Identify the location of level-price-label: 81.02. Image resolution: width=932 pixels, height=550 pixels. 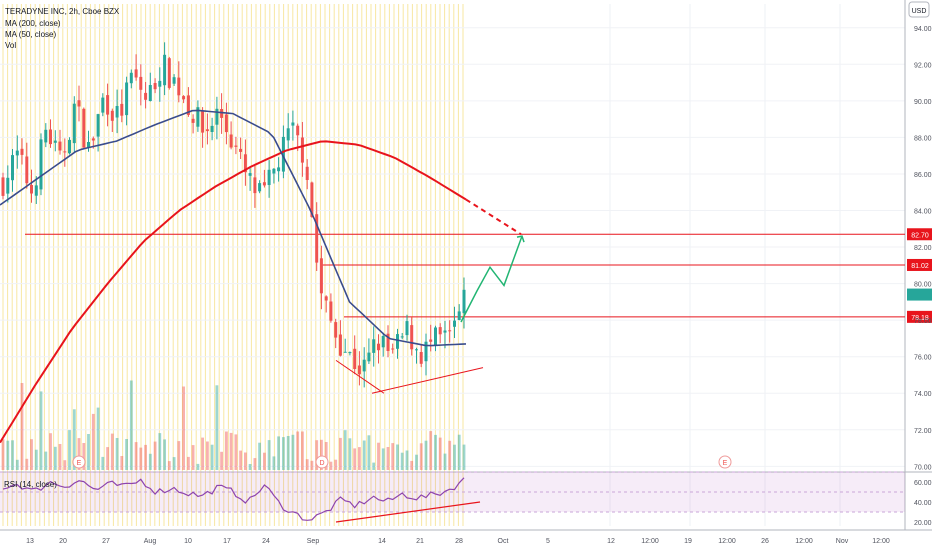
(920, 266).